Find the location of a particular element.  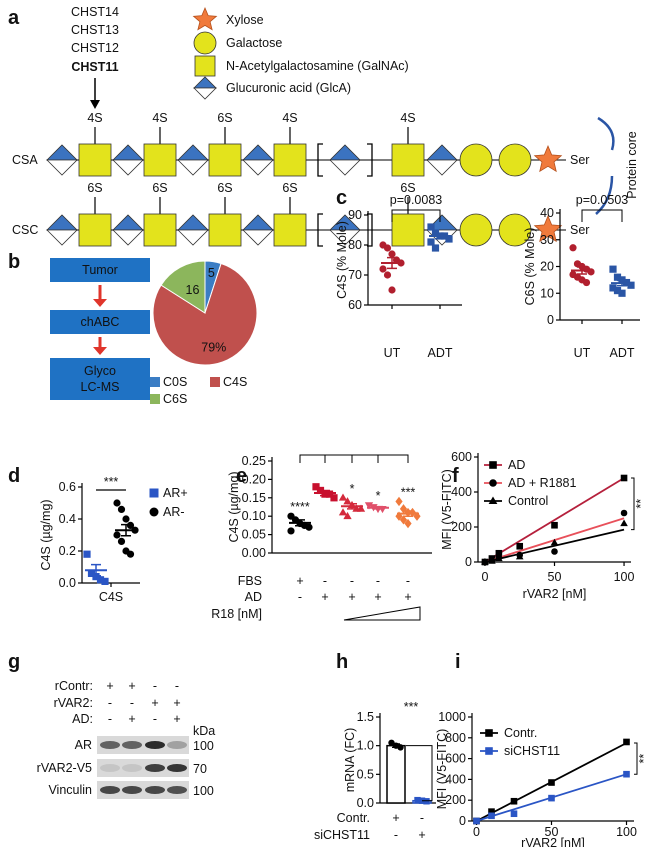

y-tick-label: 10 is located at coordinates (547, 293).